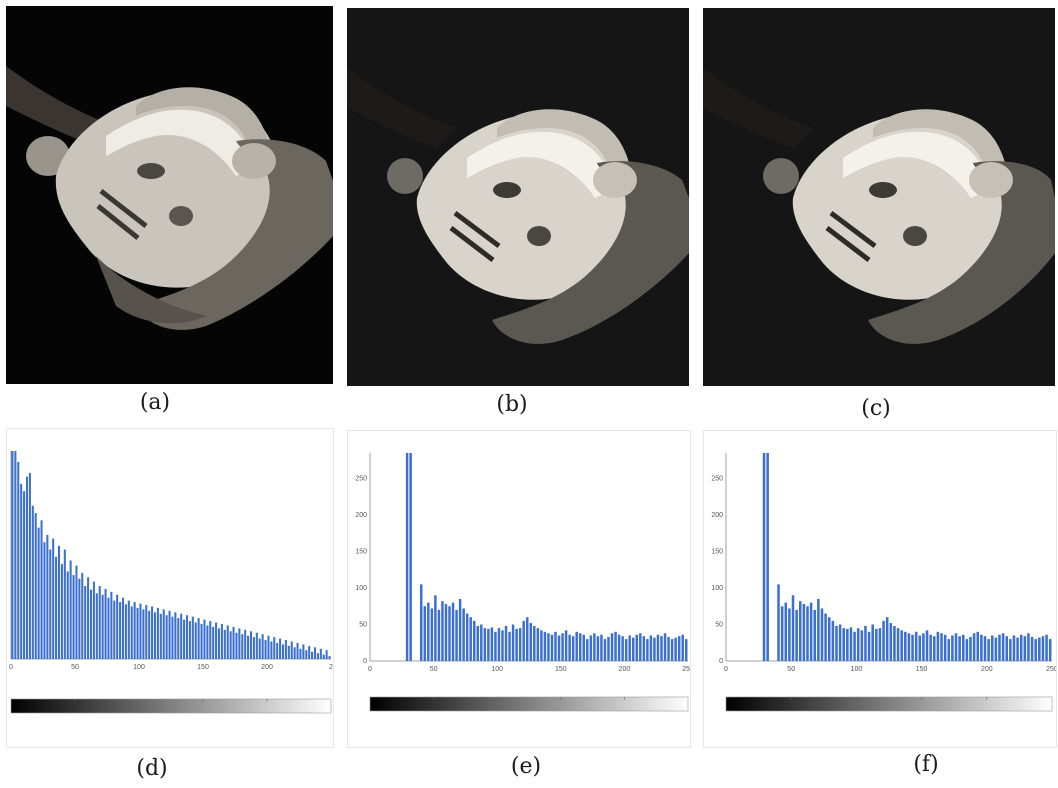  I want to click on caption-d: (d), so click(152, 768).